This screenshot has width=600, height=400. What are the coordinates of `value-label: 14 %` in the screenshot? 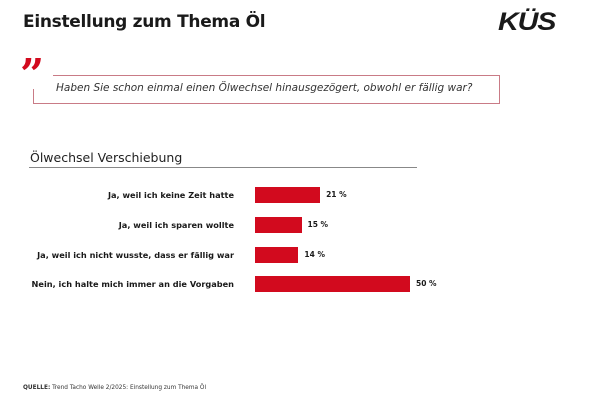 It's located at (314, 254).